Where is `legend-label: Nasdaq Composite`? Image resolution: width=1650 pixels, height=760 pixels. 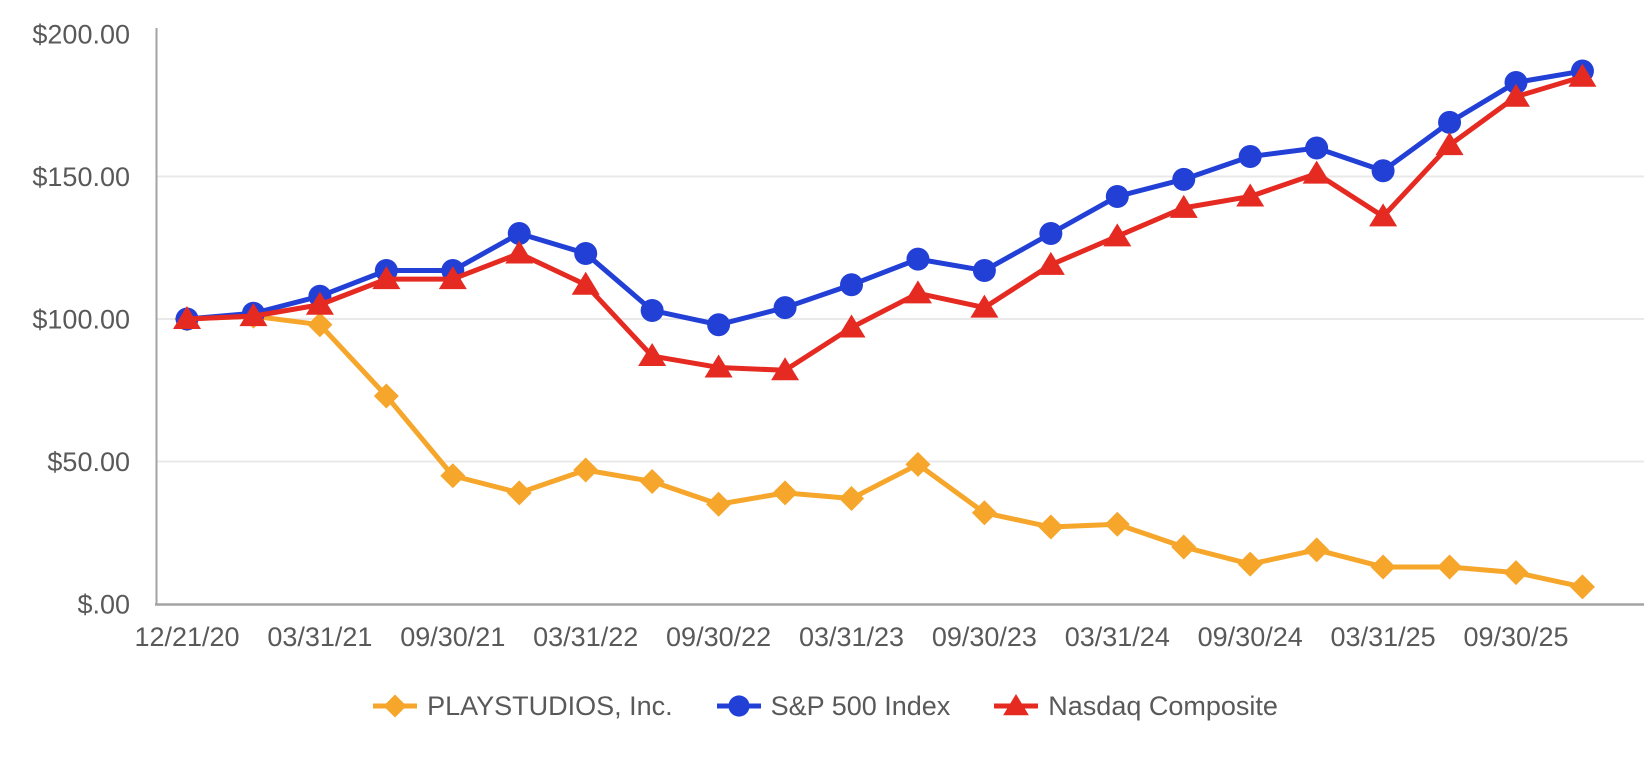
legend-label: Nasdaq Composite is located at coordinates (1163, 705).